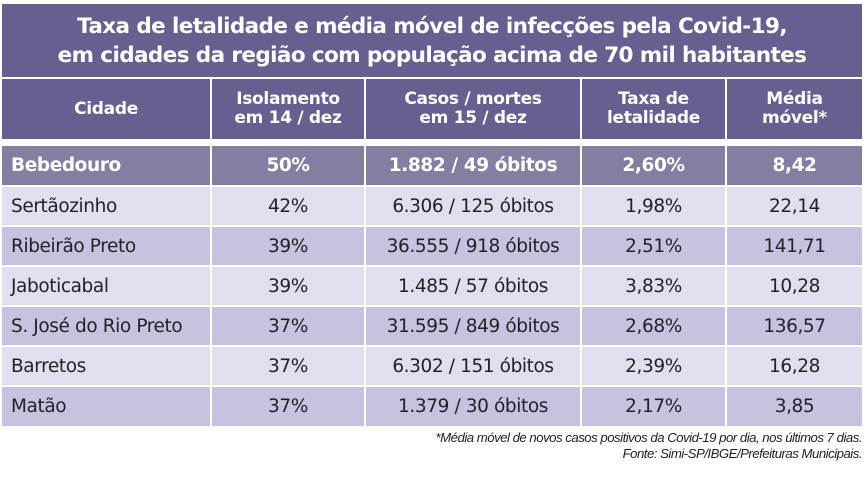  What do you see at coordinates (794, 246) in the screenshot?
I see `cell-media: 141,71` at bounding box center [794, 246].